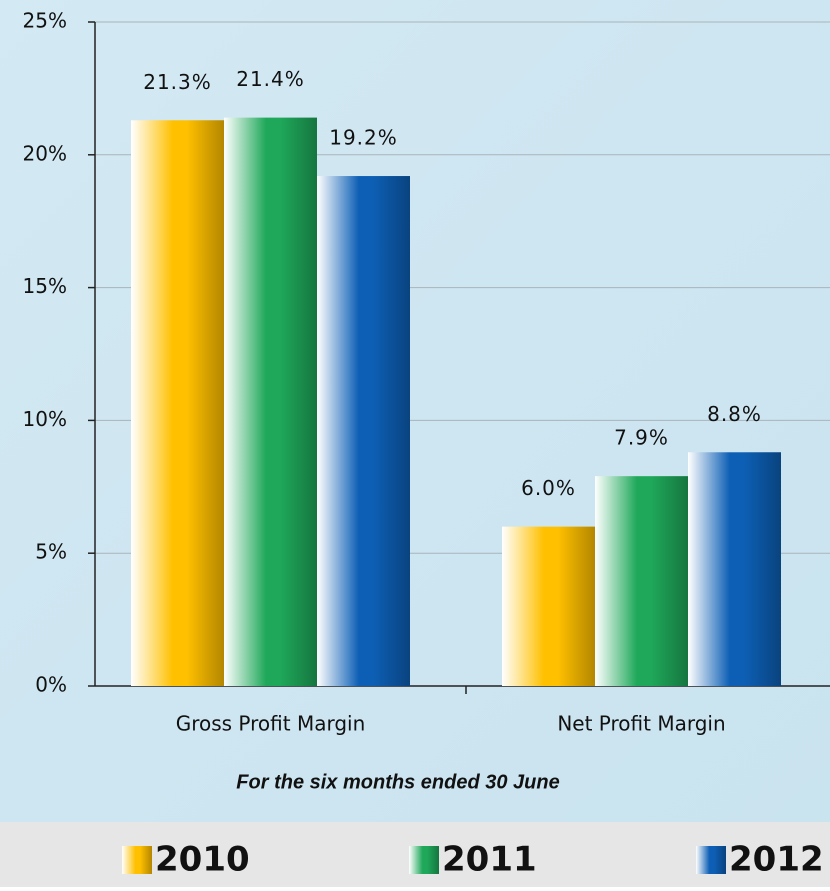 The image size is (830, 891). What do you see at coordinates (776, 860) in the screenshot?
I see `legend-label: 2012` at bounding box center [776, 860].